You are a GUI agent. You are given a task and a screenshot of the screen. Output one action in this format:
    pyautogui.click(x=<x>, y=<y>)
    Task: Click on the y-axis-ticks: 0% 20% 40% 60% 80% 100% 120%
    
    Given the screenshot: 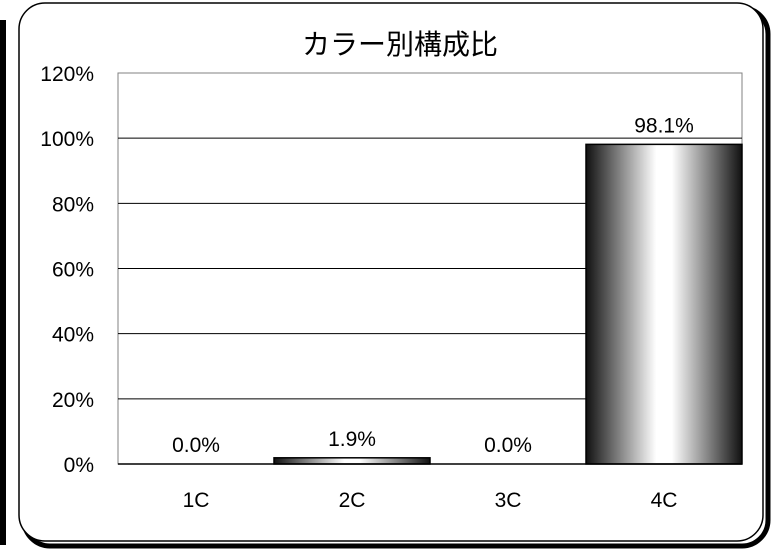 What is the action you would take?
    pyautogui.click(x=67, y=270)
    